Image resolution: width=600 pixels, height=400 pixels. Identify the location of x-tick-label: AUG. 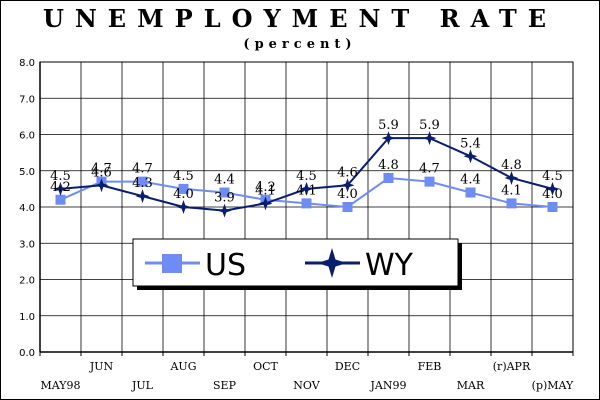
(182, 366).